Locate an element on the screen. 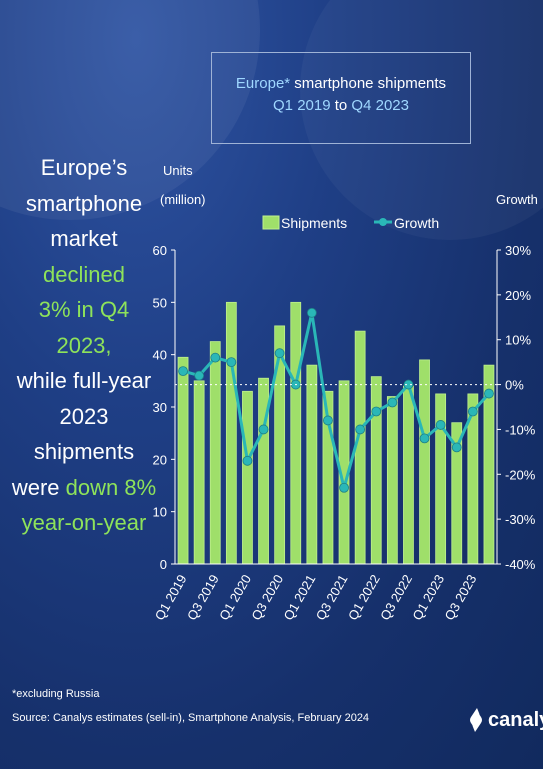 This screenshot has width=543, height=769. canalys-logo: canalys is located at coordinates (505, 720).